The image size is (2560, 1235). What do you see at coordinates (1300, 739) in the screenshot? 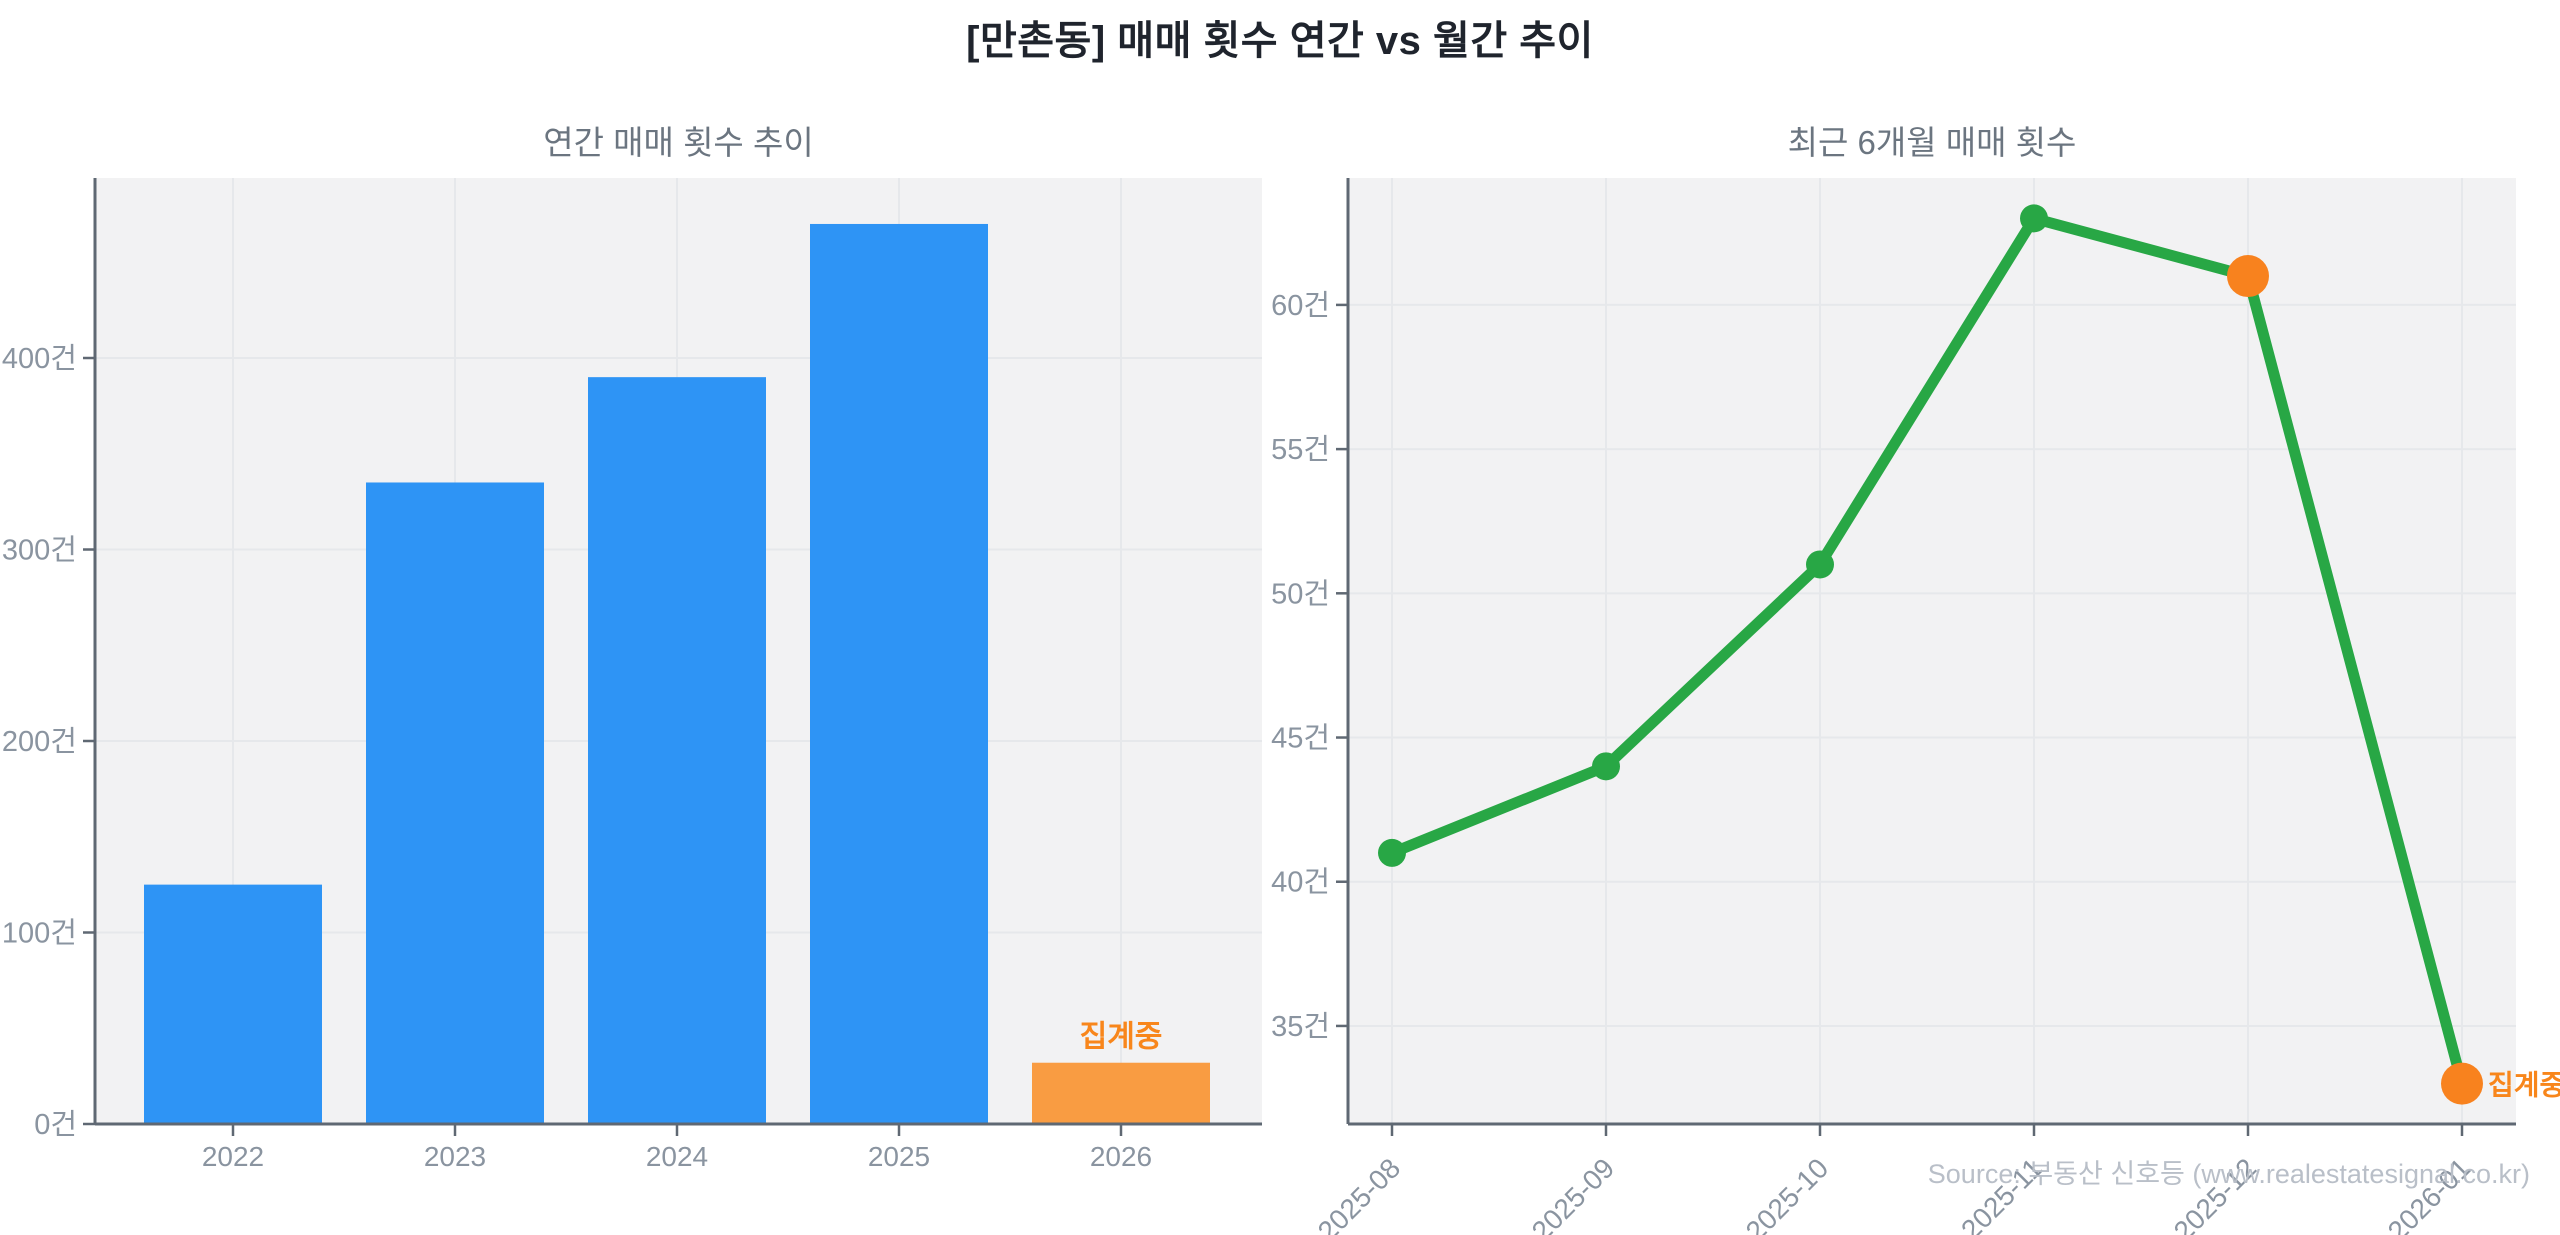
I see `y-tick-label: 45건` at bounding box center [1300, 739].